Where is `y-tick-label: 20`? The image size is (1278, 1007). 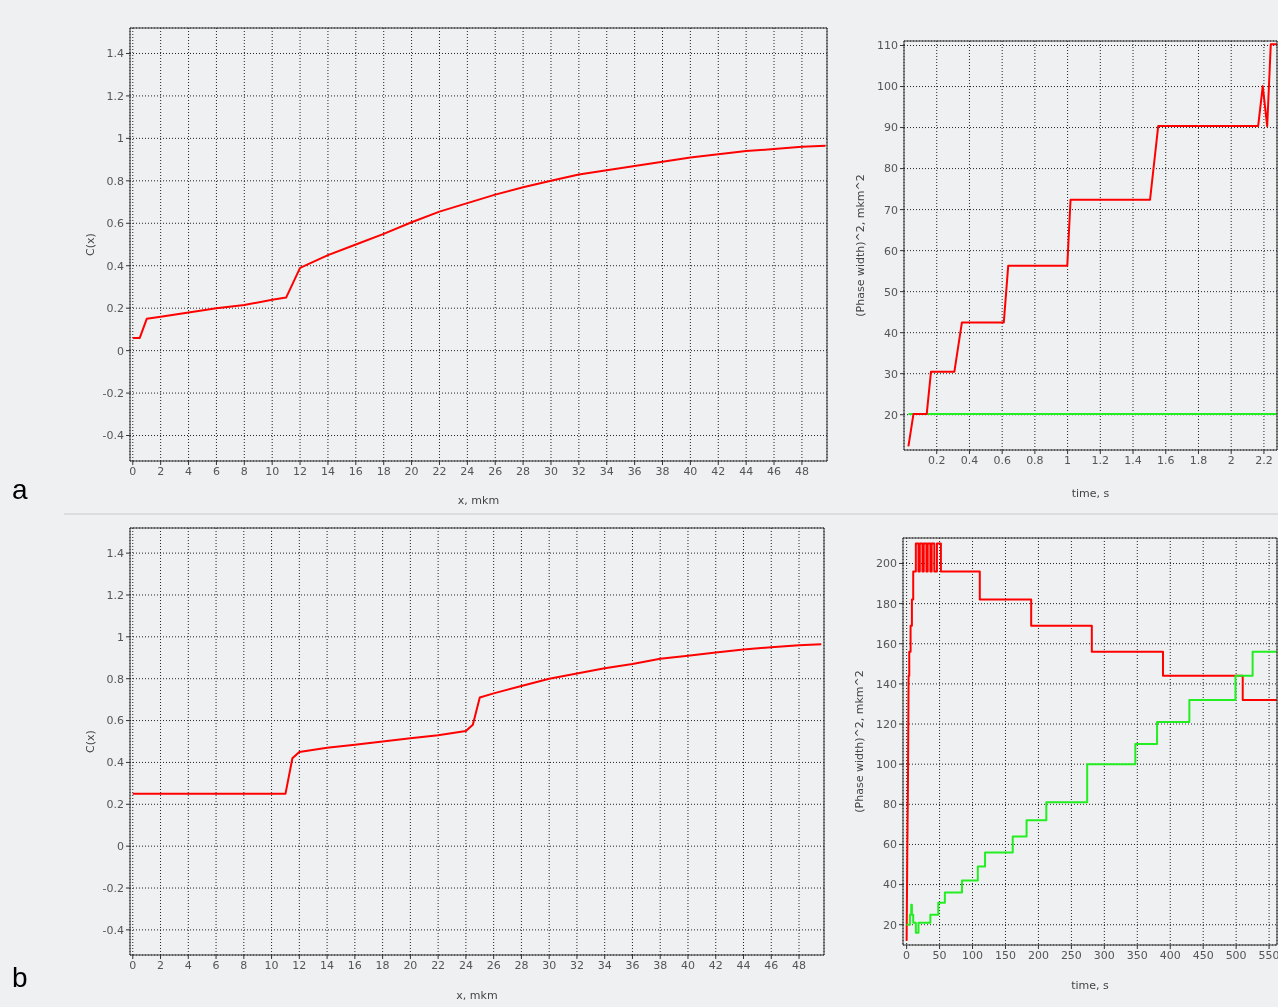 y-tick-label: 20 is located at coordinates (890, 925).